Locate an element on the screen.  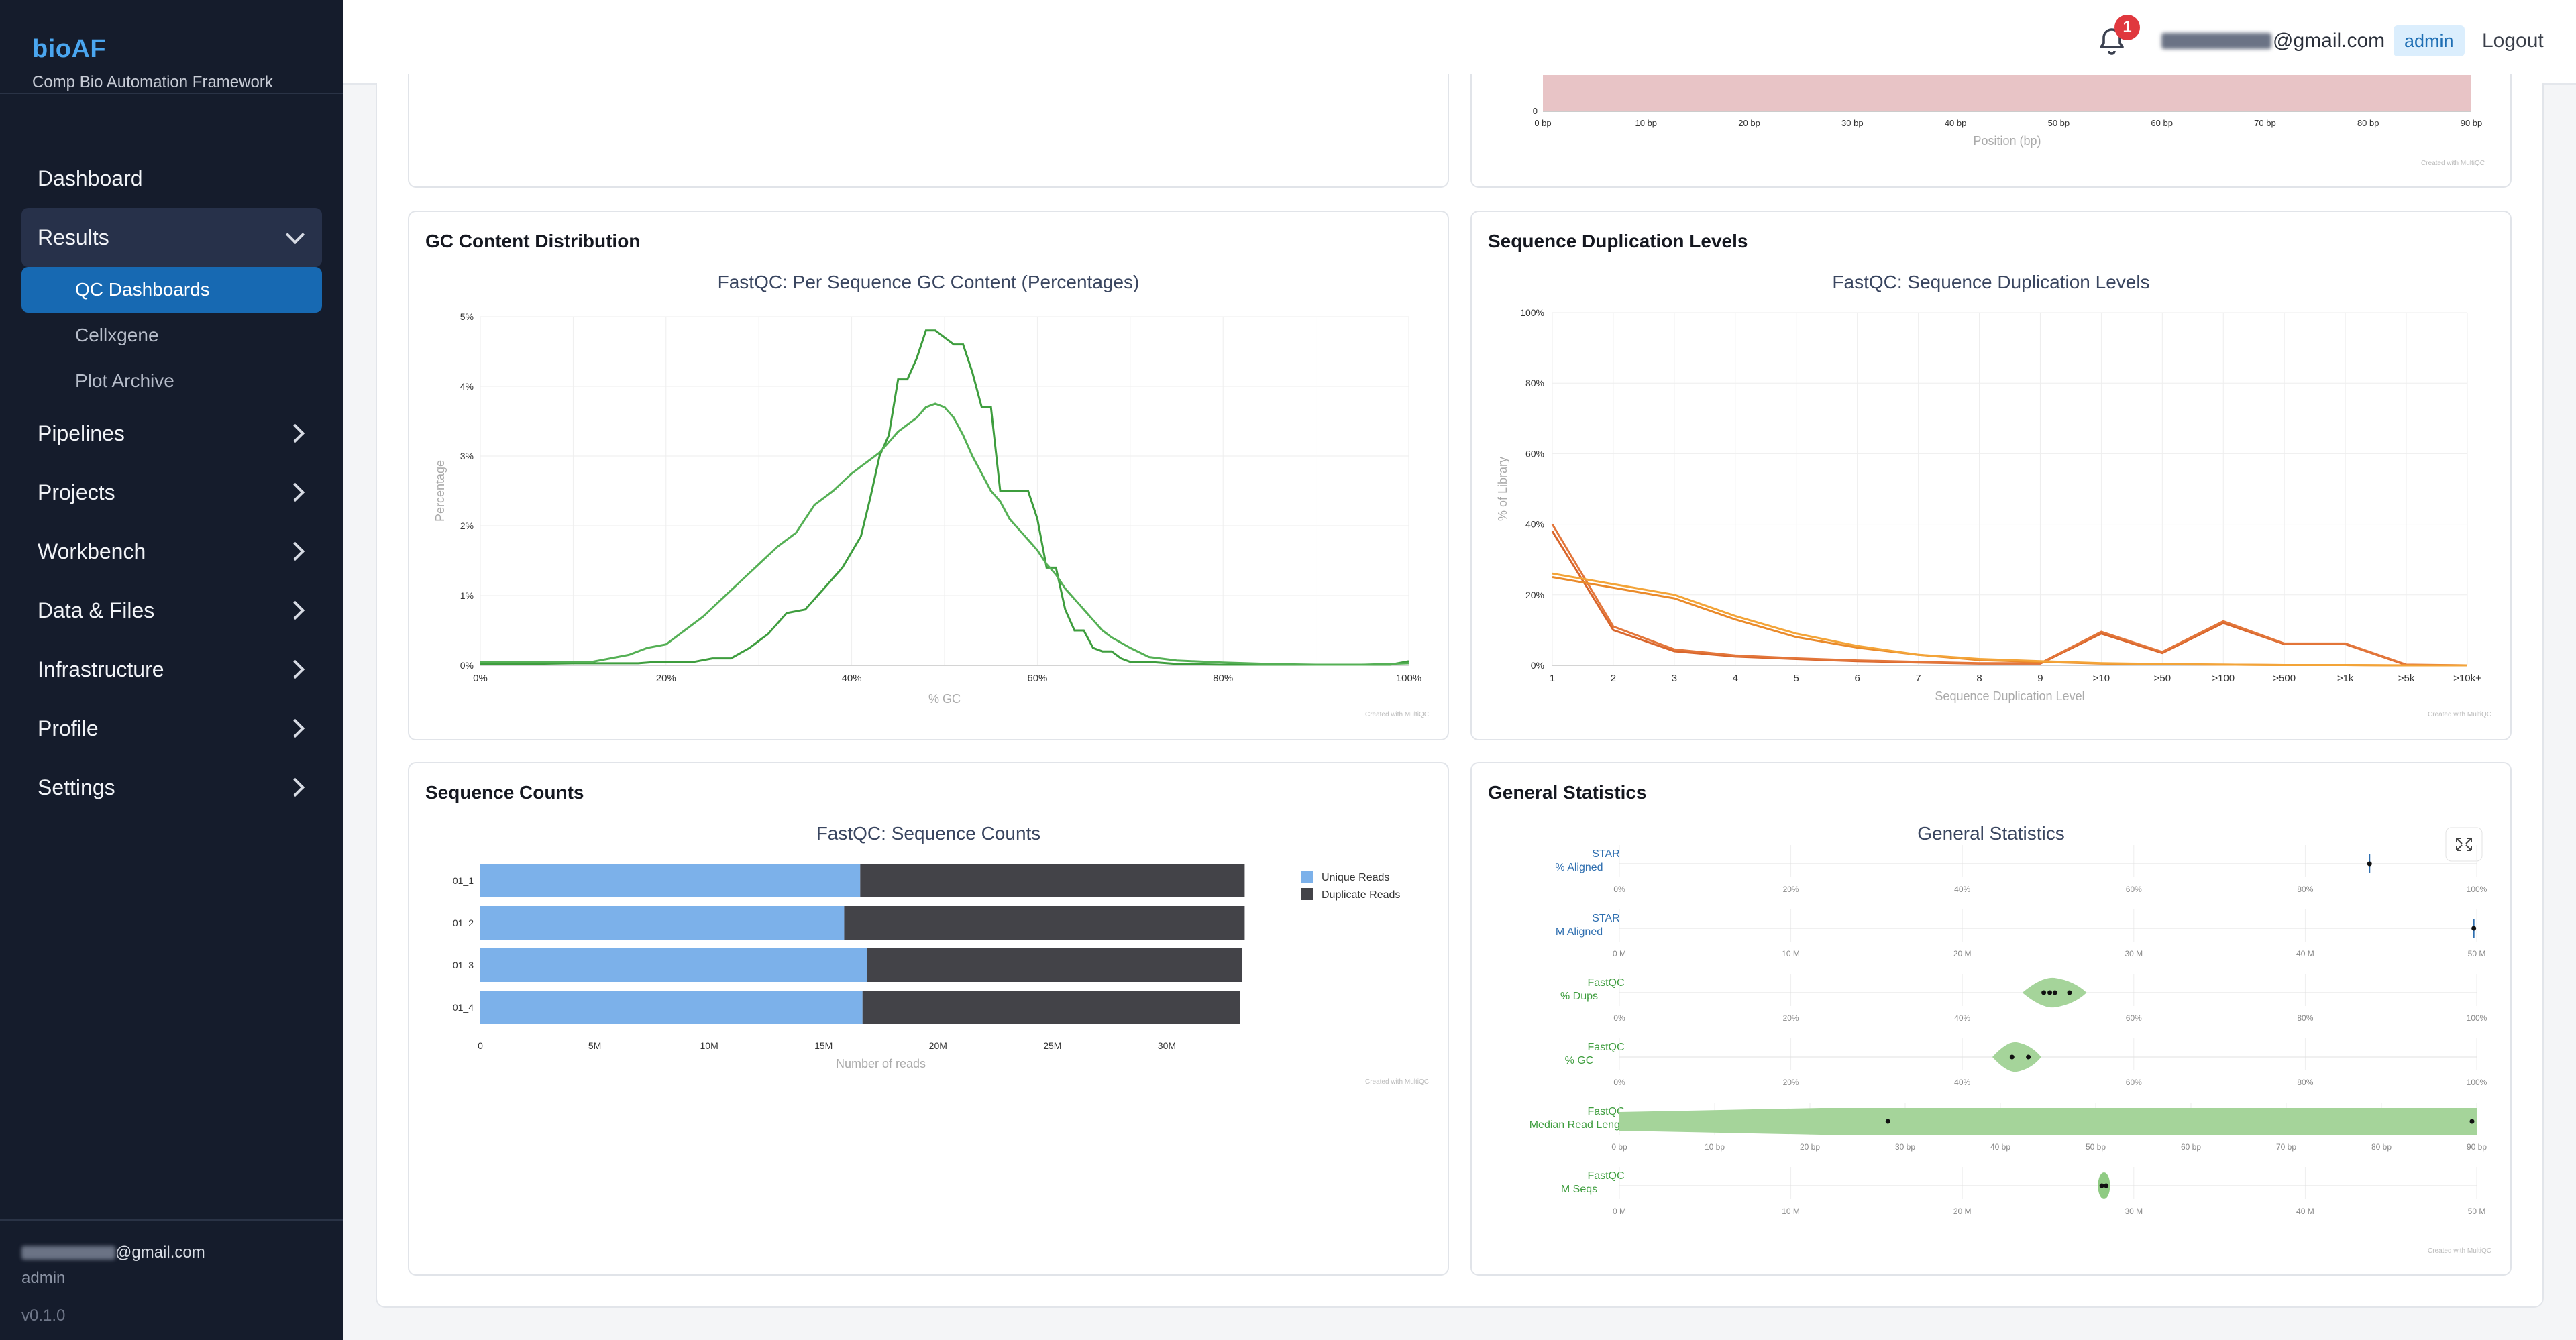
x-tick-label: 2 is located at coordinates (1613, 678).